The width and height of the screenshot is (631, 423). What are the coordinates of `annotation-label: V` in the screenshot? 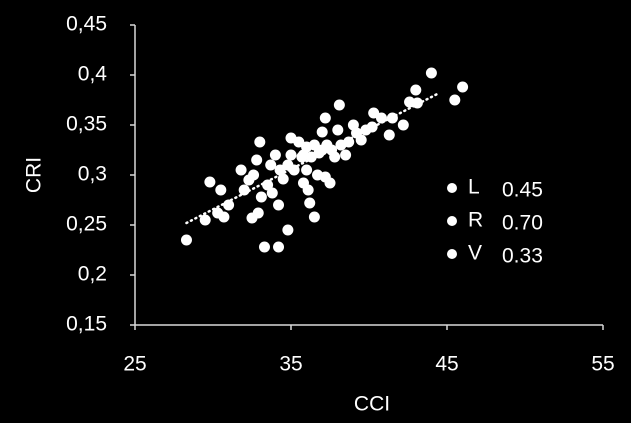 It's located at (475, 253).